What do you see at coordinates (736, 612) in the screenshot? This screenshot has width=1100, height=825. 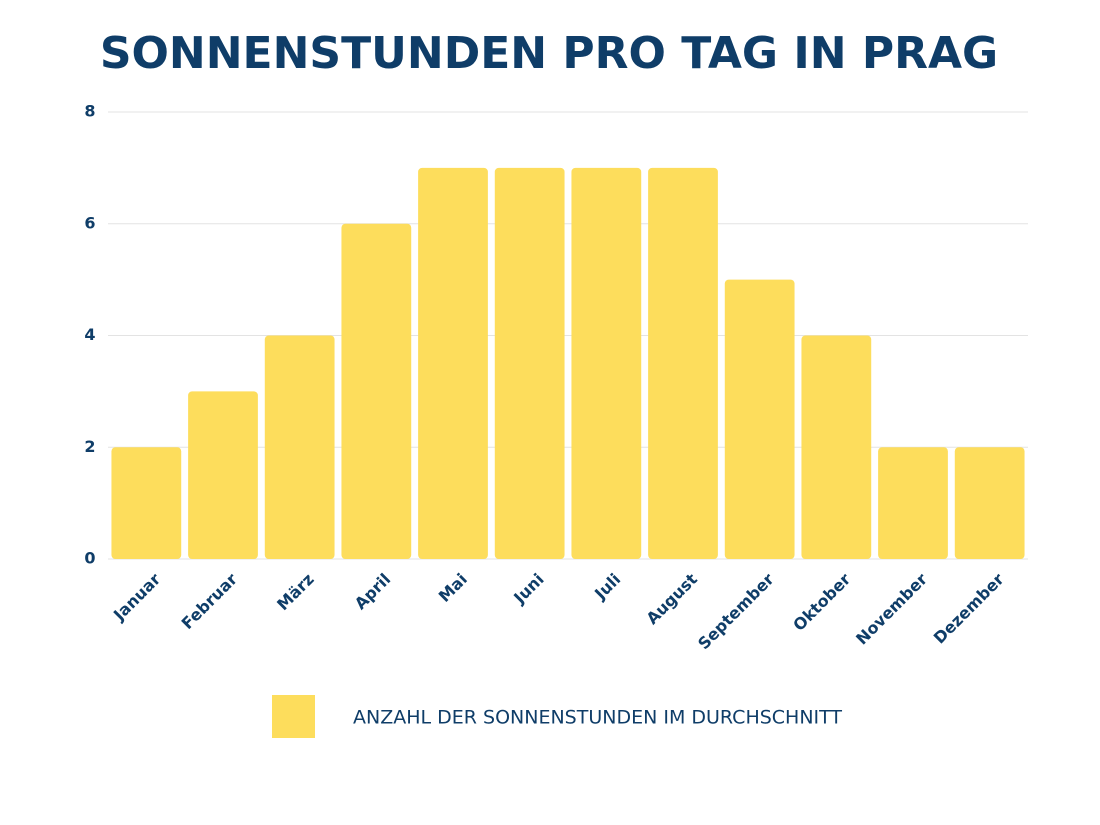 I see `x-tick-label: September` at bounding box center [736, 612].